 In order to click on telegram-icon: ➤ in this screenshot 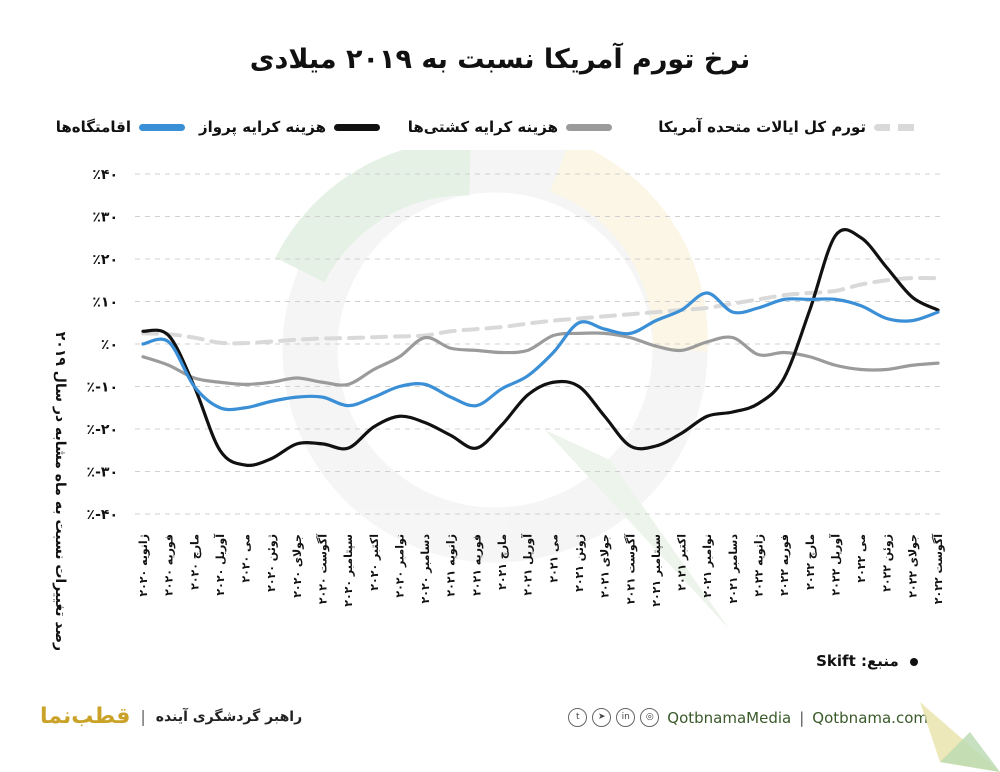, I will do `click(602, 717)`.